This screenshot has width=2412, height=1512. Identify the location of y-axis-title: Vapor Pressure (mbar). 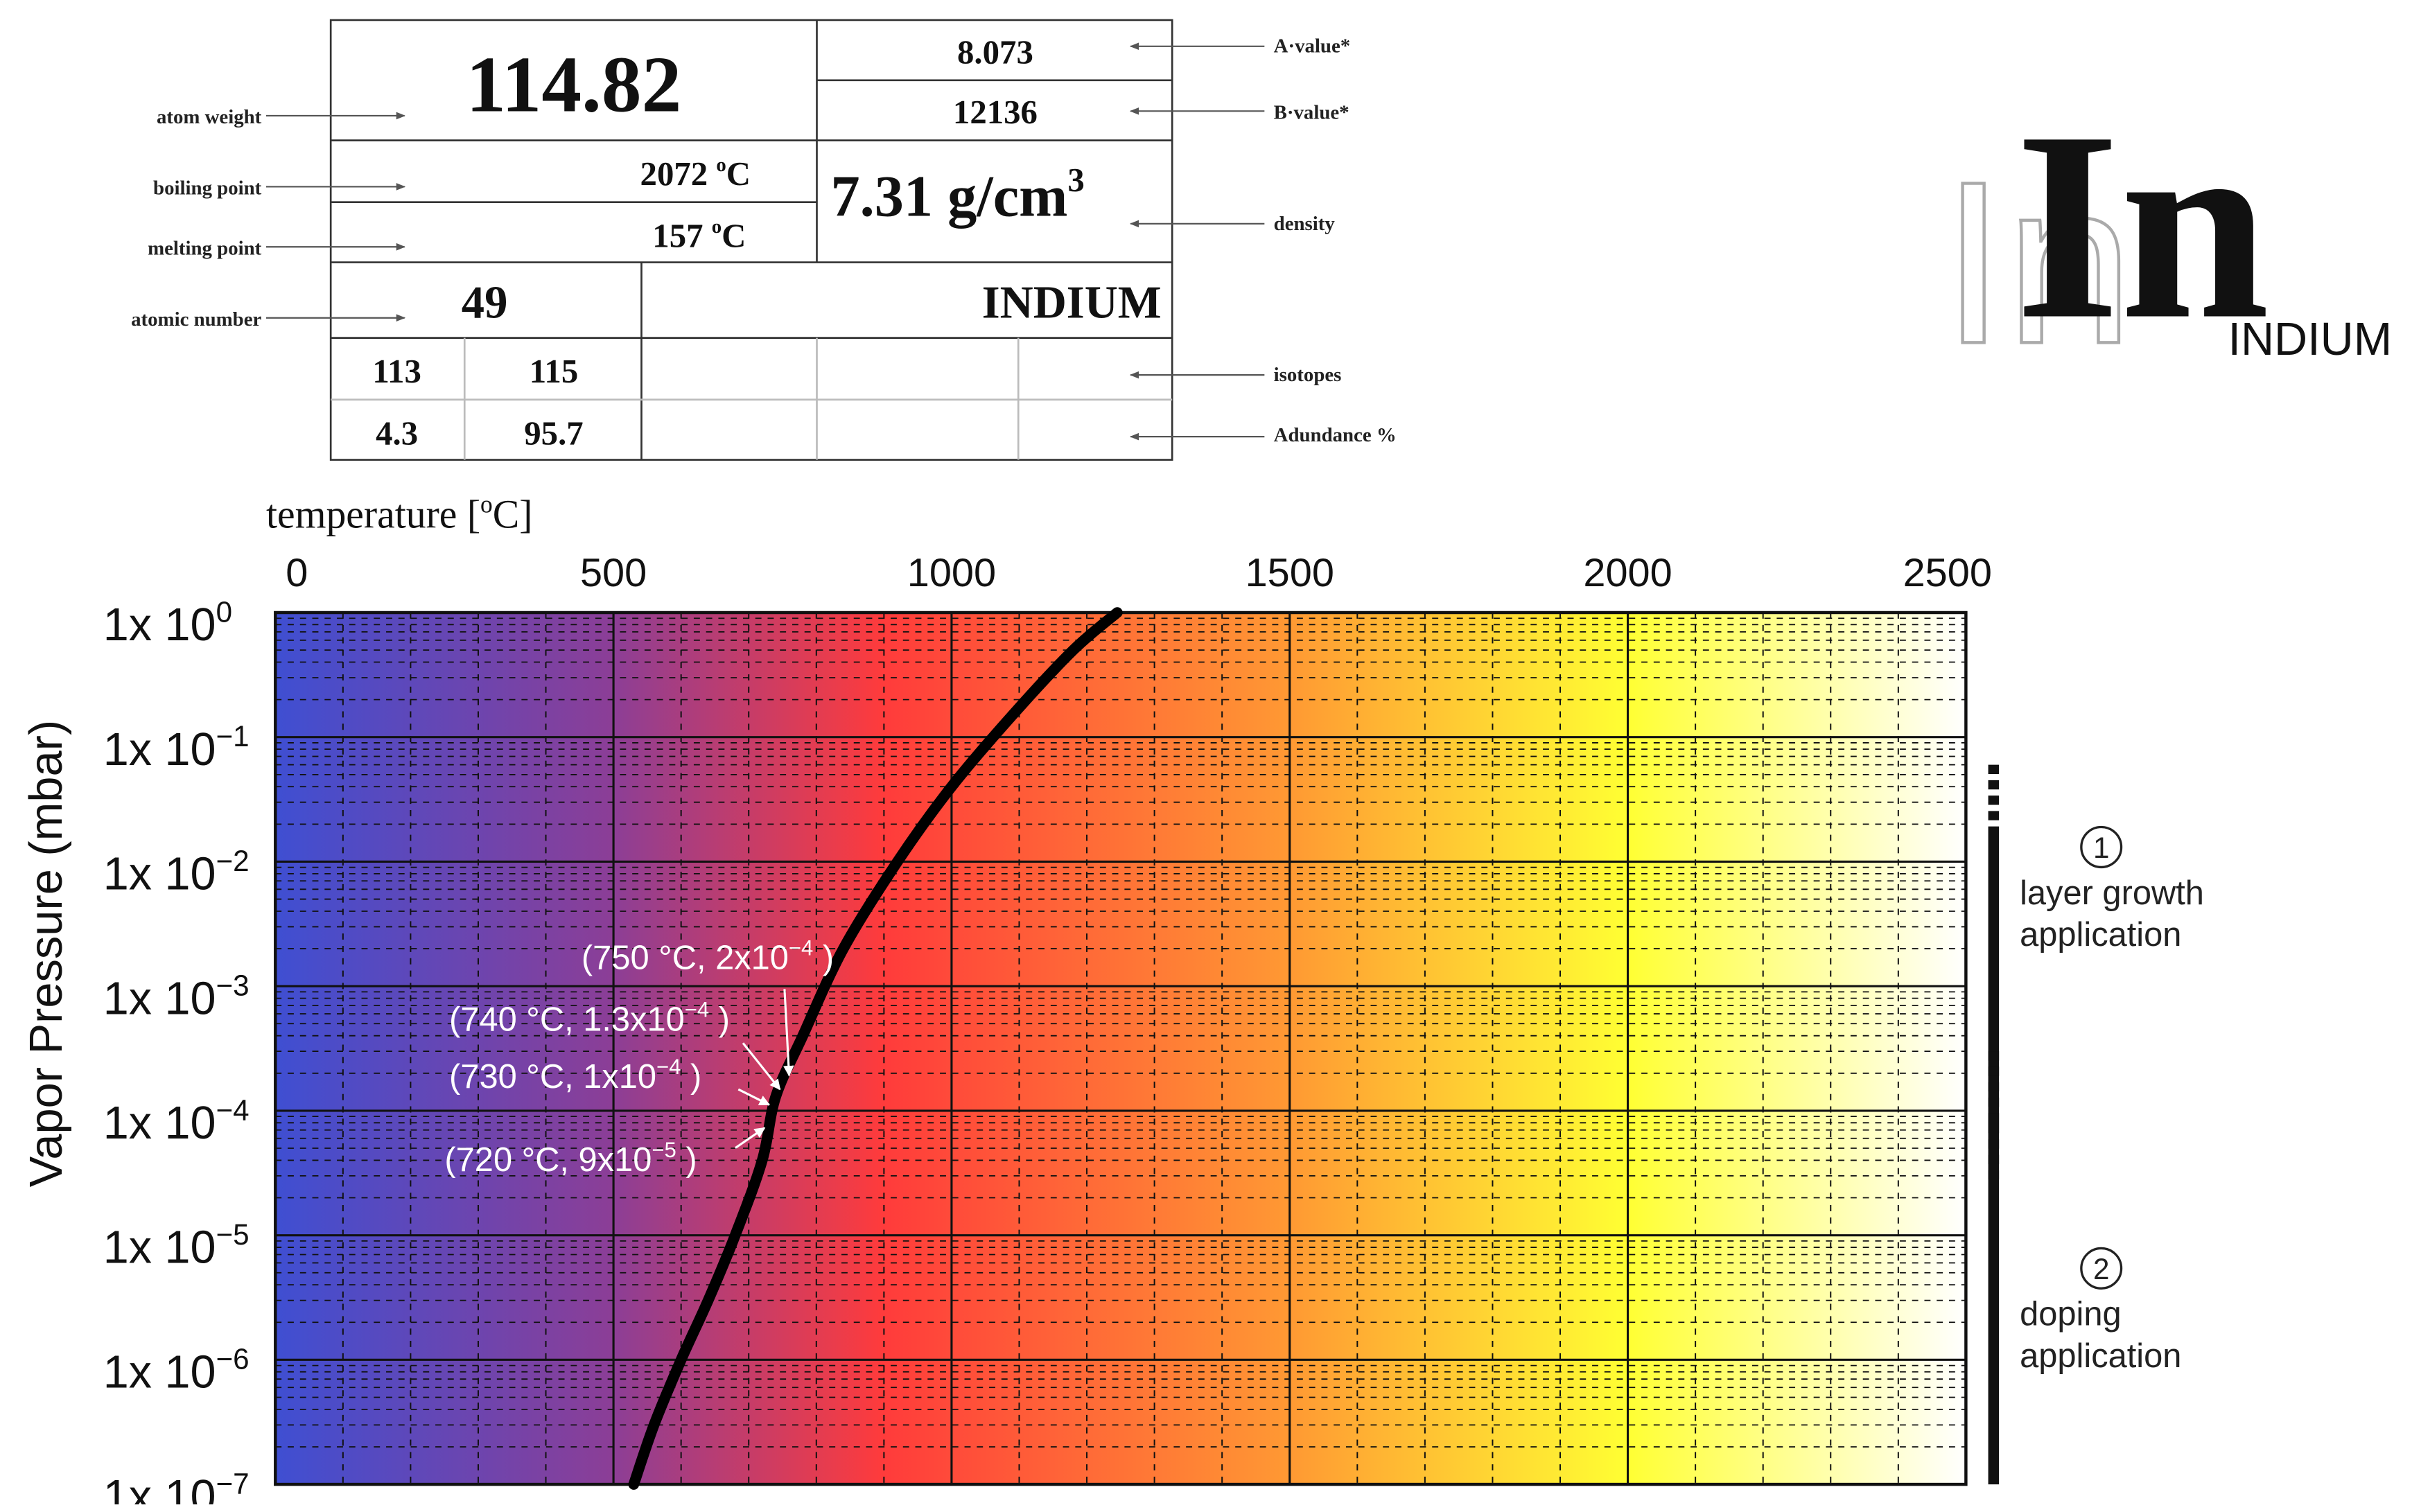
(47, 953).